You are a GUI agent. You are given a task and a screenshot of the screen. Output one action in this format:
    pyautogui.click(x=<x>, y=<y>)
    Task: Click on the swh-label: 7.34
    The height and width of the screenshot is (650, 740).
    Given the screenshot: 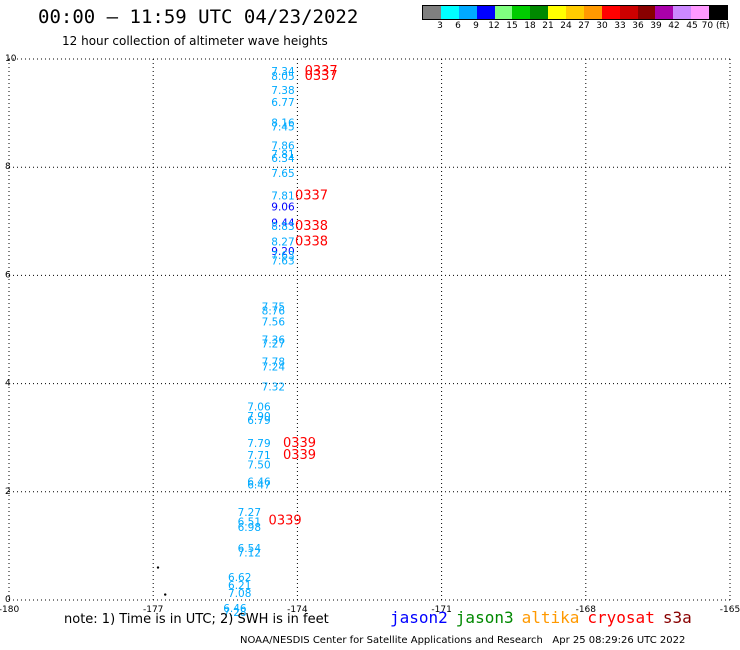 What is the action you would take?
    pyautogui.click(x=283, y=72)
    